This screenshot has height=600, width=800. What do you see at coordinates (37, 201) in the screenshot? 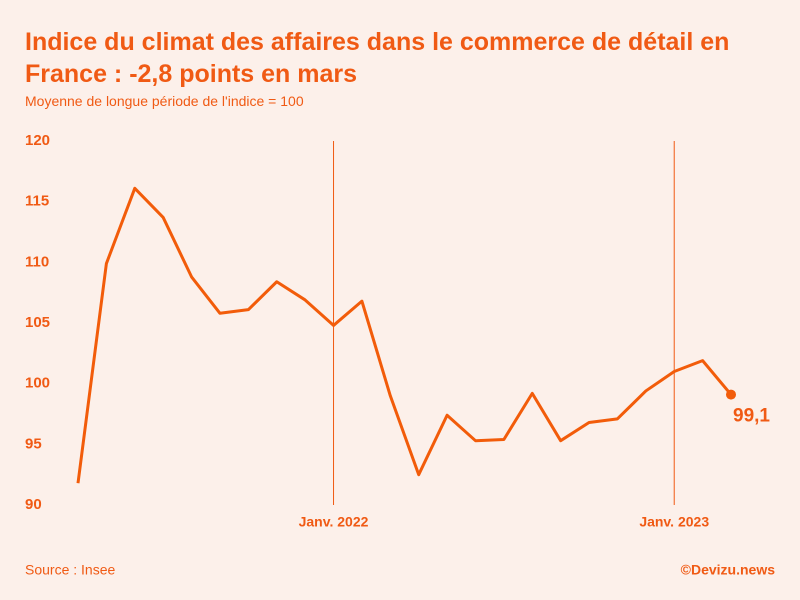
I see `y-tick-label: 115` at bounding box center [37, 201].